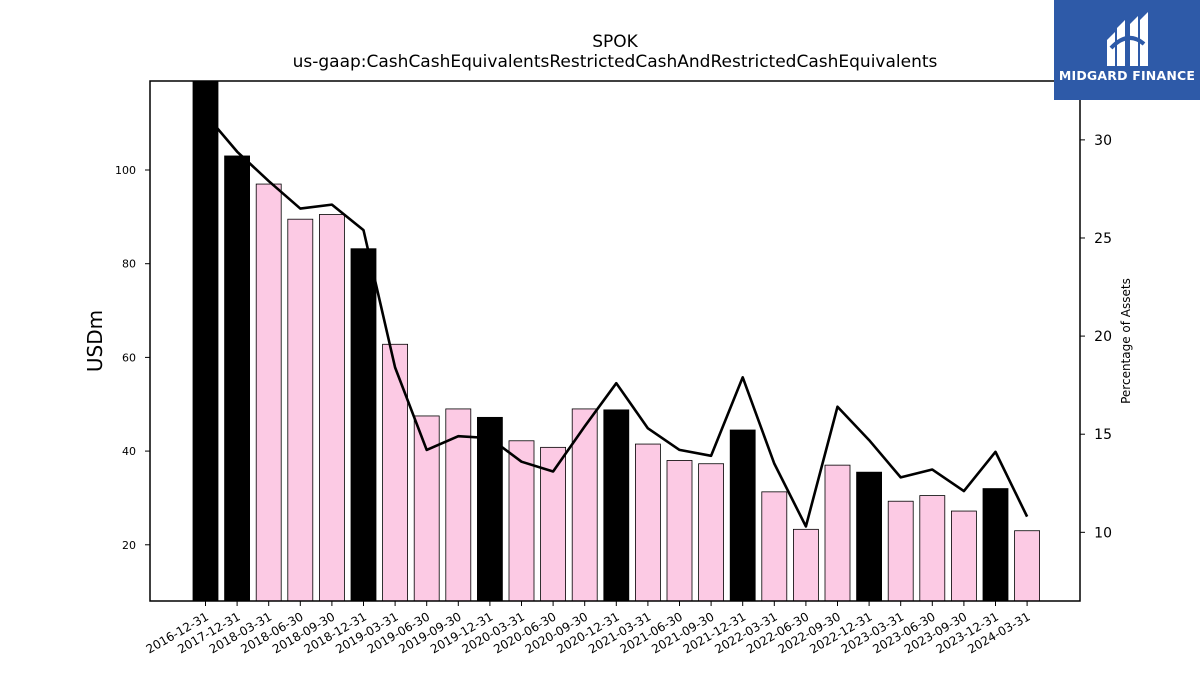 Image resolution: width=1200 pixels, height=675 pixels. What do you see at coordinates (1103, 141) in the screenshot?
I see `y2-tick-label: 30` at bounding box center [1103, 141].